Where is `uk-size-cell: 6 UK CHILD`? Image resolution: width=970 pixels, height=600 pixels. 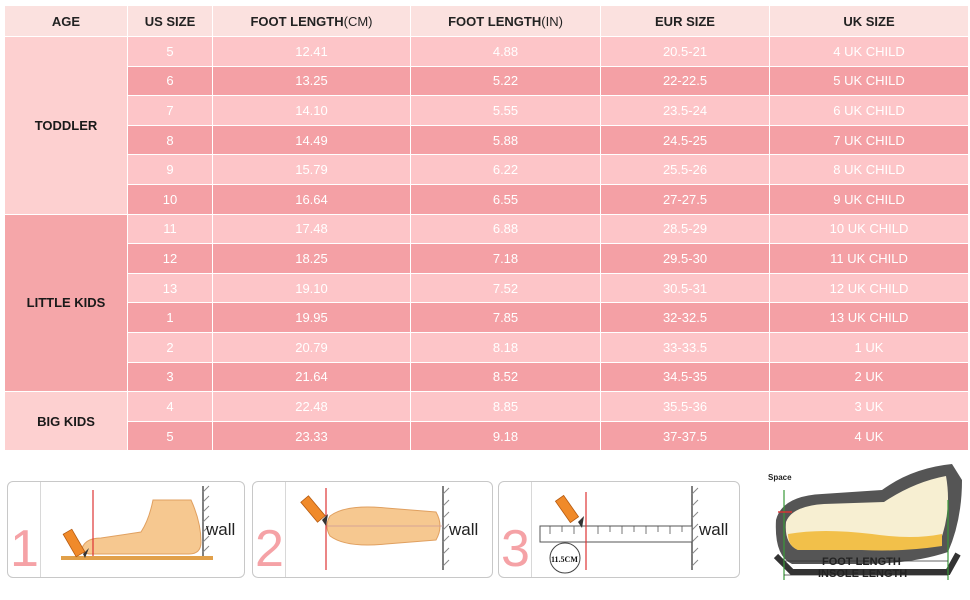
uk-size-cell: 6 UK CHILD is located at coordinates (869, 110).